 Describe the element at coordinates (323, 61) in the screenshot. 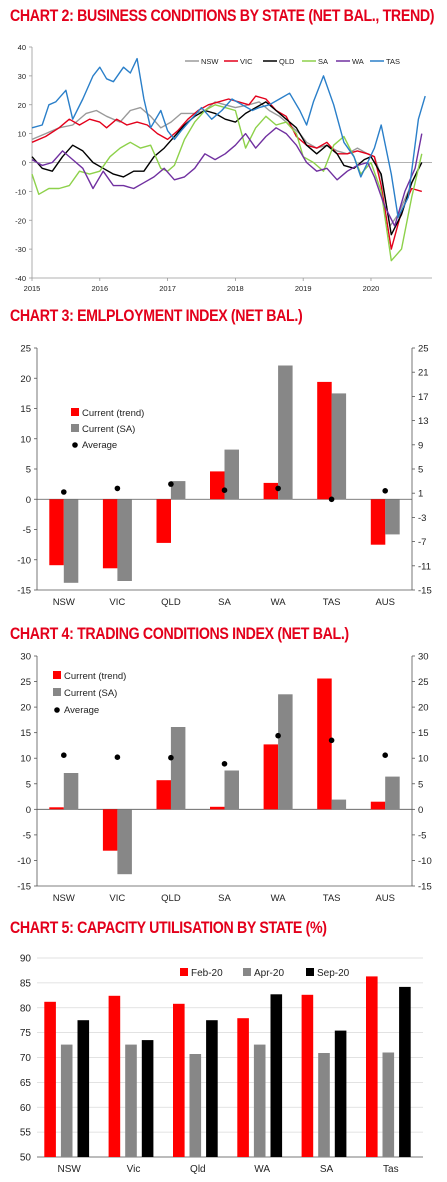

I see `chart2-legend-label: SA` at that location.